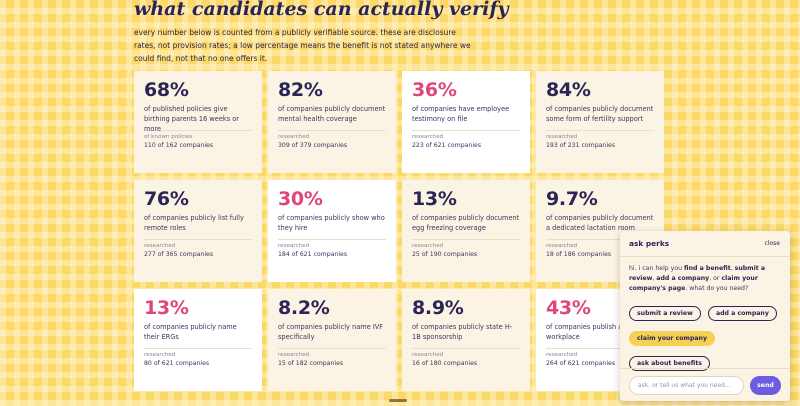 The image size is (800, 406). What do you see at coordinates (398, 400) in the screenshot?
I see `scroll-indicator` at bounding box center [398, 400].